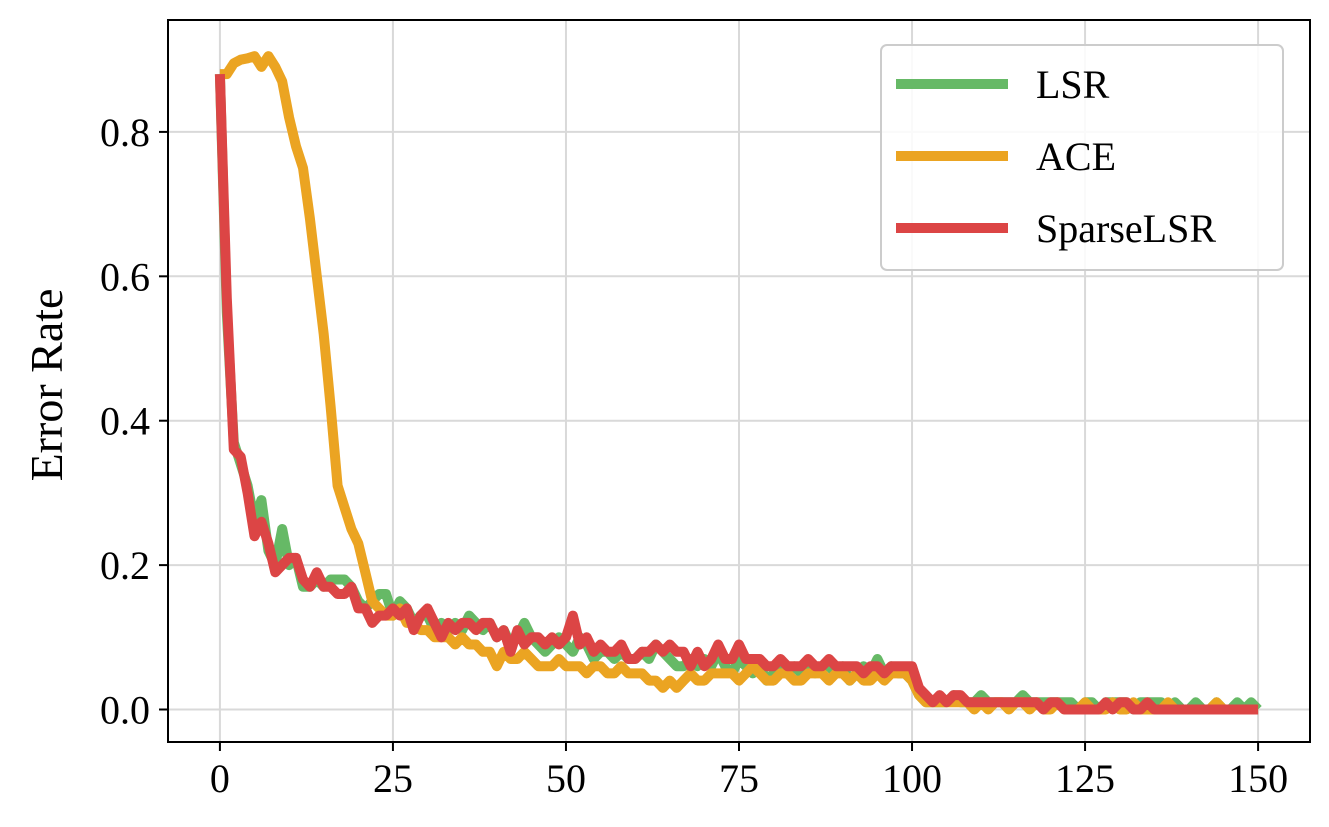 The height and width of the screenshot is (827, 1329). What do you see at coordinates (125, 132) in the screenshot?
I see `y-tick-label: 0.8` at bounding box center [125, 132].